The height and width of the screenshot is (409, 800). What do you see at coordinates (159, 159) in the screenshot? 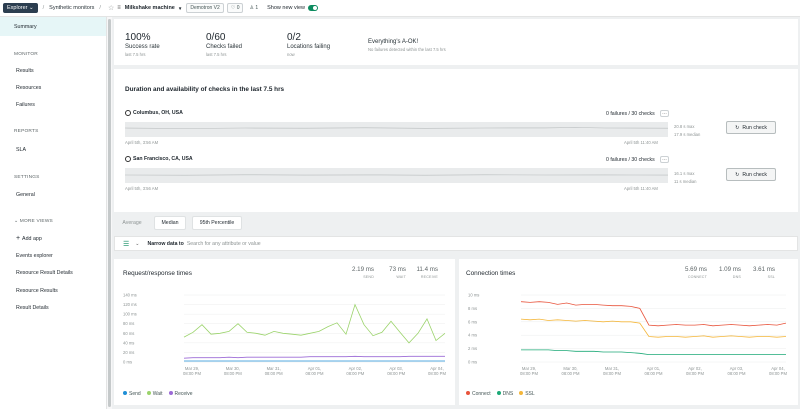
I see `location-san-francisco: San Francisco, CA, USA` at bounding box center [159, 159].